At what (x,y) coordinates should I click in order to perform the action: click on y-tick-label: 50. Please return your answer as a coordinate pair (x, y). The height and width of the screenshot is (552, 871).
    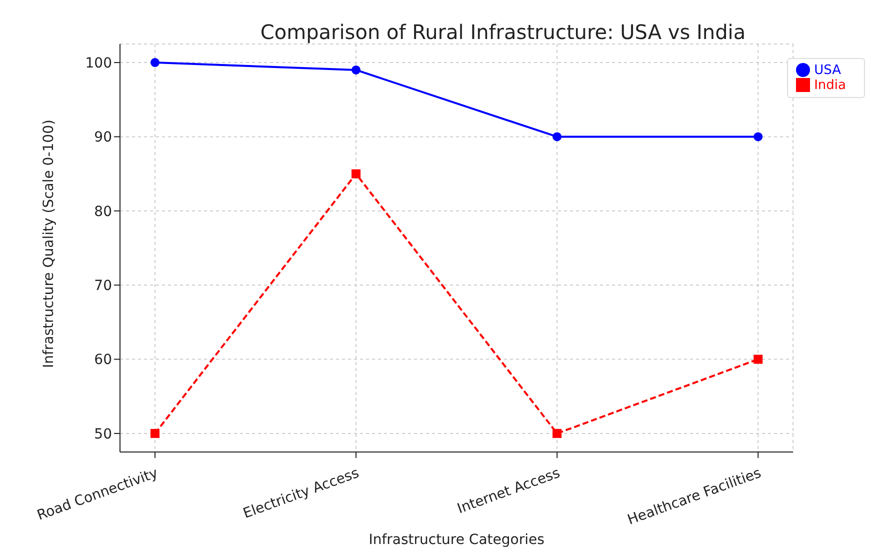
    Looking at the image, I should click on (103, 434).